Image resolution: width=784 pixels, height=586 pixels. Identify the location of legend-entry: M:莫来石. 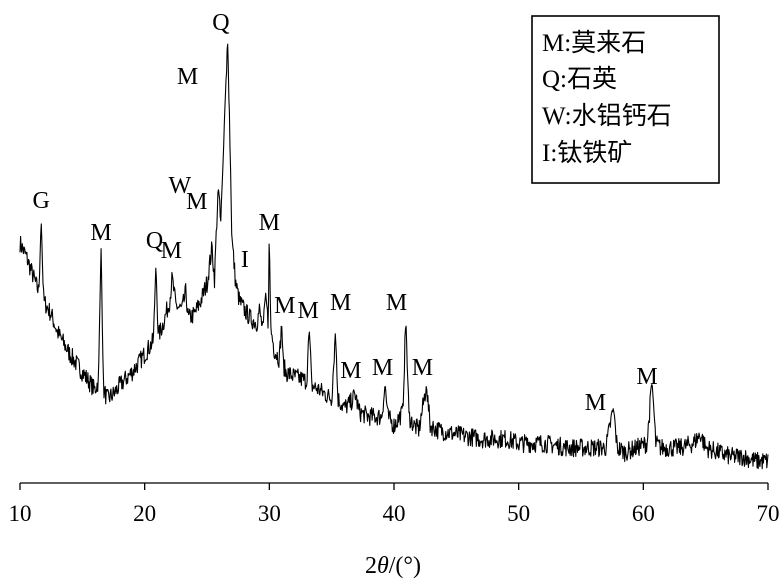
(594, 43).